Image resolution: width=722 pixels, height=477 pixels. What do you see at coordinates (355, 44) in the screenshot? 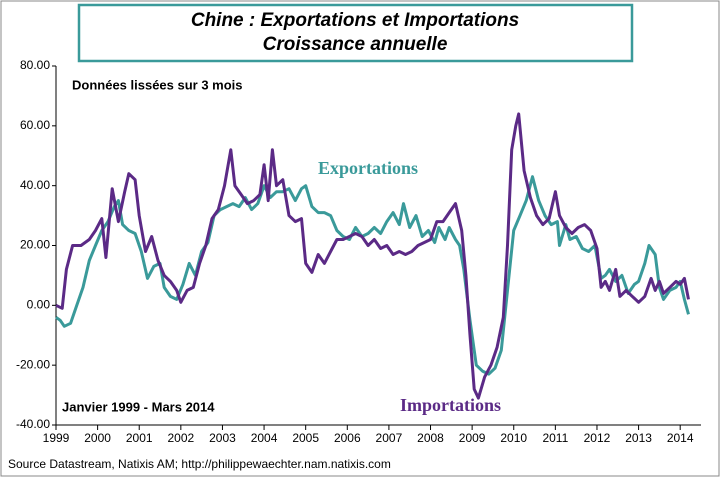
I see `chart-title: Croissance annuelle` at bounding box center [355, 44].